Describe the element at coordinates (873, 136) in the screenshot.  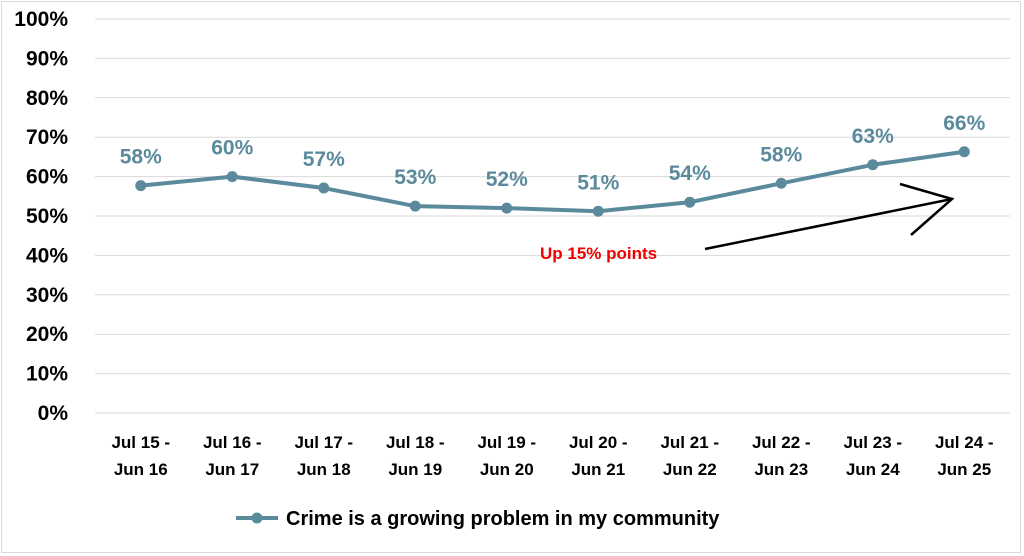
I see `data-label: 63%` at that location.